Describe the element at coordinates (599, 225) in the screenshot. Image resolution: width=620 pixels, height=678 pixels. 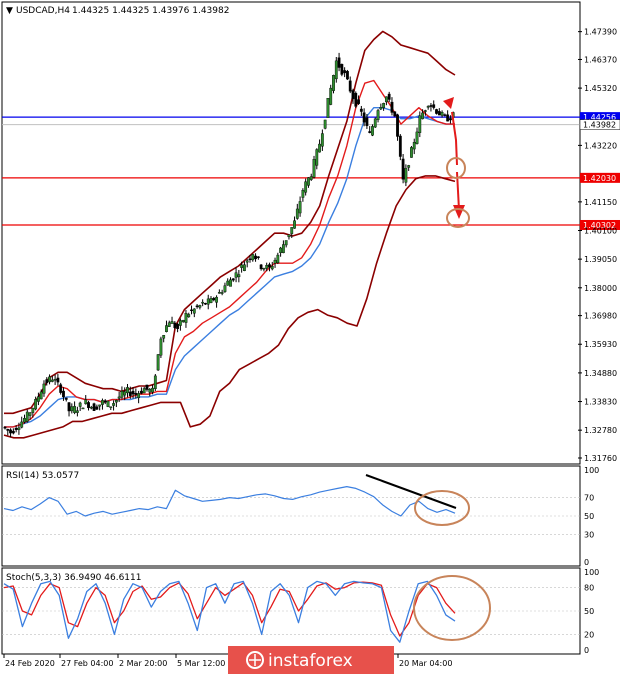
I see `level-price-label: 1.40302` at that location.